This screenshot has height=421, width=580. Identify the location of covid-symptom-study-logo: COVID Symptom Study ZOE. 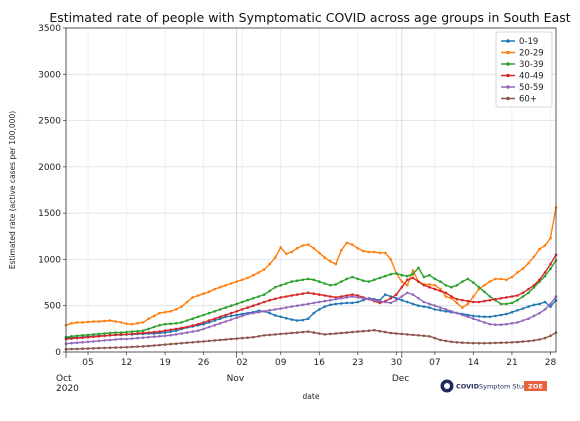
(493, 386).